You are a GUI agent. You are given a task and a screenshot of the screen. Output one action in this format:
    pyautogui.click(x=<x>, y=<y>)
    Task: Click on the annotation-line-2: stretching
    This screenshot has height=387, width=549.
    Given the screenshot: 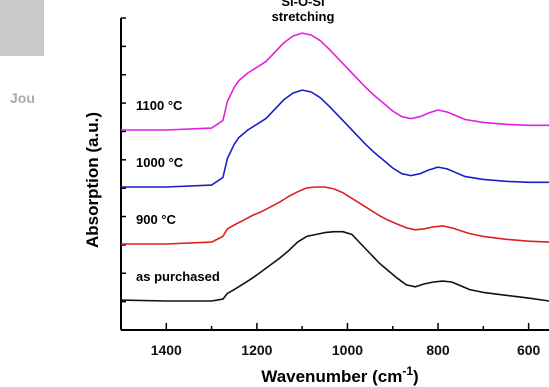 What is the action you would take?
    pyautogui.click(x=303, y=16)
    